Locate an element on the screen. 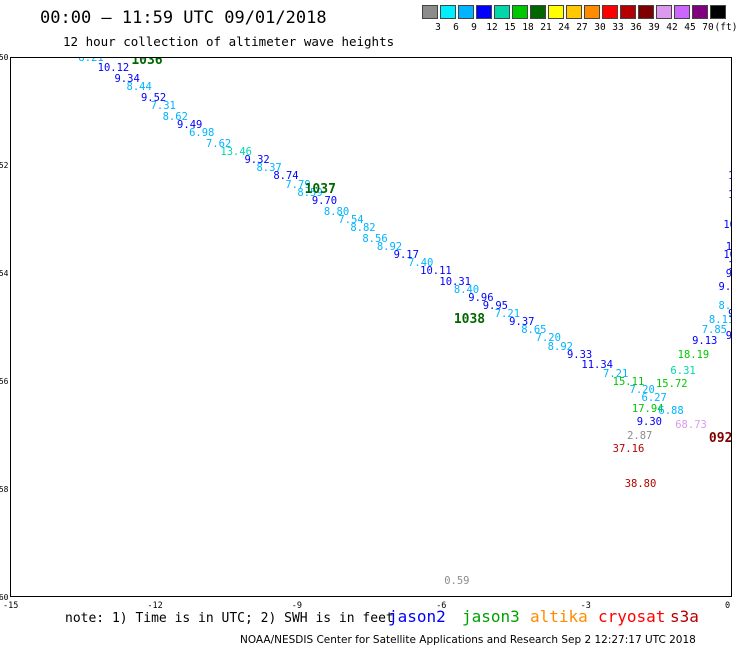  wave-height-value: 7.79 is located at coordinates (298, 184).